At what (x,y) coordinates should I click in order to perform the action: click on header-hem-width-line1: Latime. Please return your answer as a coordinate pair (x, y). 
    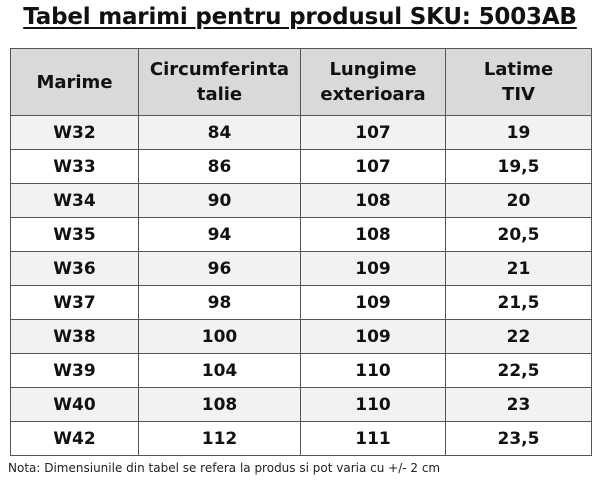
    Looking at the image, I should click on (518, 69).